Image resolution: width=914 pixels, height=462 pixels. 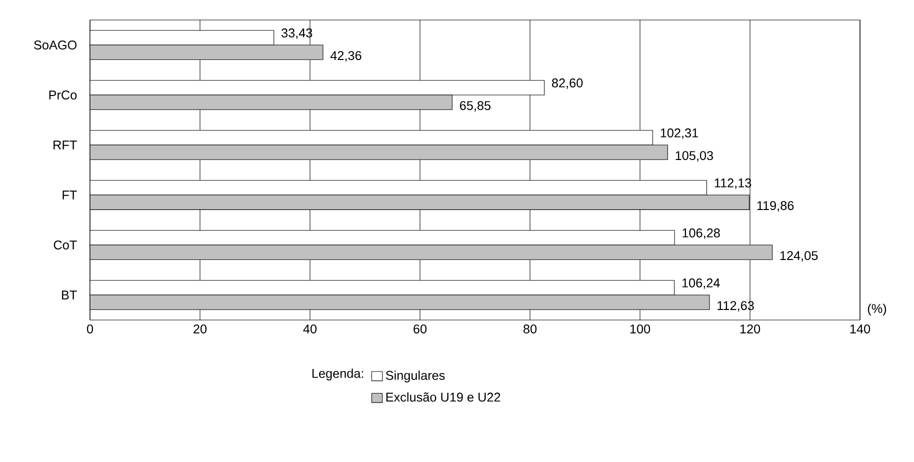 I want to click on y-tick-label: CoT, so click(x=65, y=245).